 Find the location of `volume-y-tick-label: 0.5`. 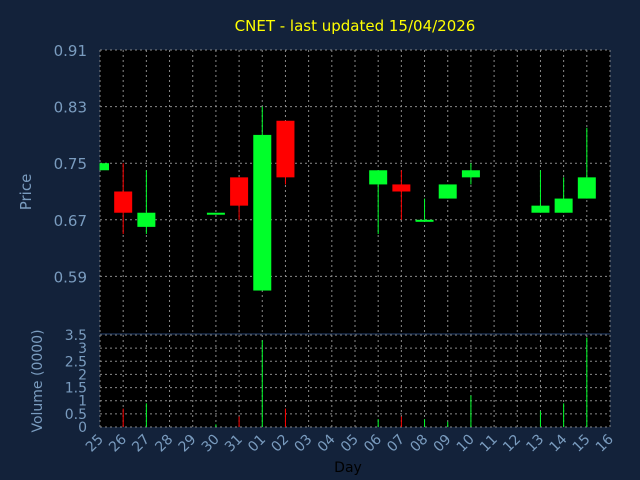

volume-y-tick-label: 0.5 is located at coordinates (76, 415).